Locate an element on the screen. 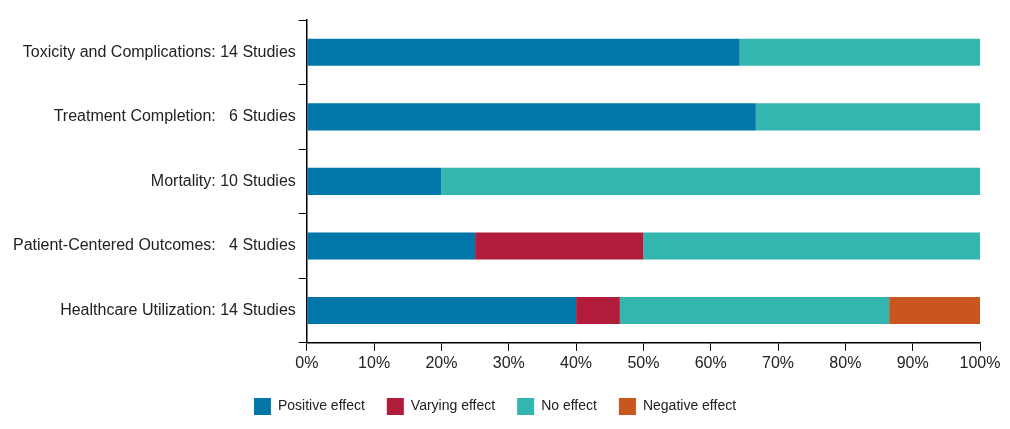 Image resolution: width=1010 pixels, height=429 pixels. x-tick-label: 100% is located at coordinates (980, 362).